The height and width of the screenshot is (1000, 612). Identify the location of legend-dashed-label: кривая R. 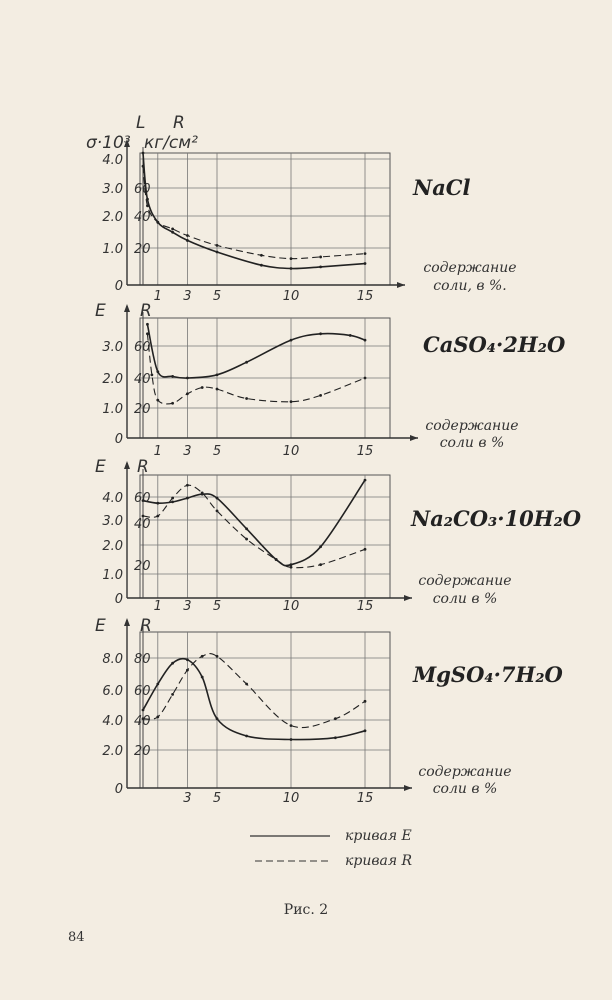
(379, 861).